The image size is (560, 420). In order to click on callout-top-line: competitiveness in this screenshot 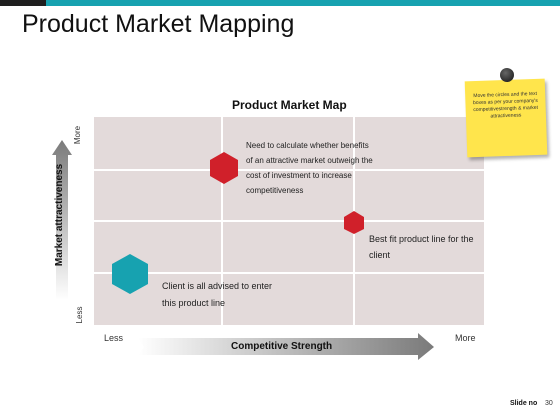, I will do `click(275, 190)`.